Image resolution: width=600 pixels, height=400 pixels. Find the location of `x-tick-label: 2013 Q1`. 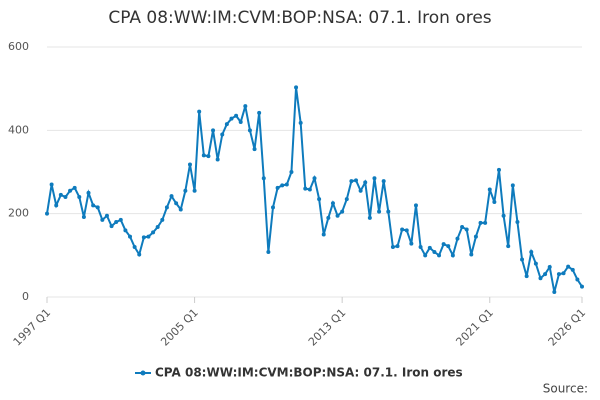

x-tick-label: 2013 Q1 is located at coordinates (327, 327).